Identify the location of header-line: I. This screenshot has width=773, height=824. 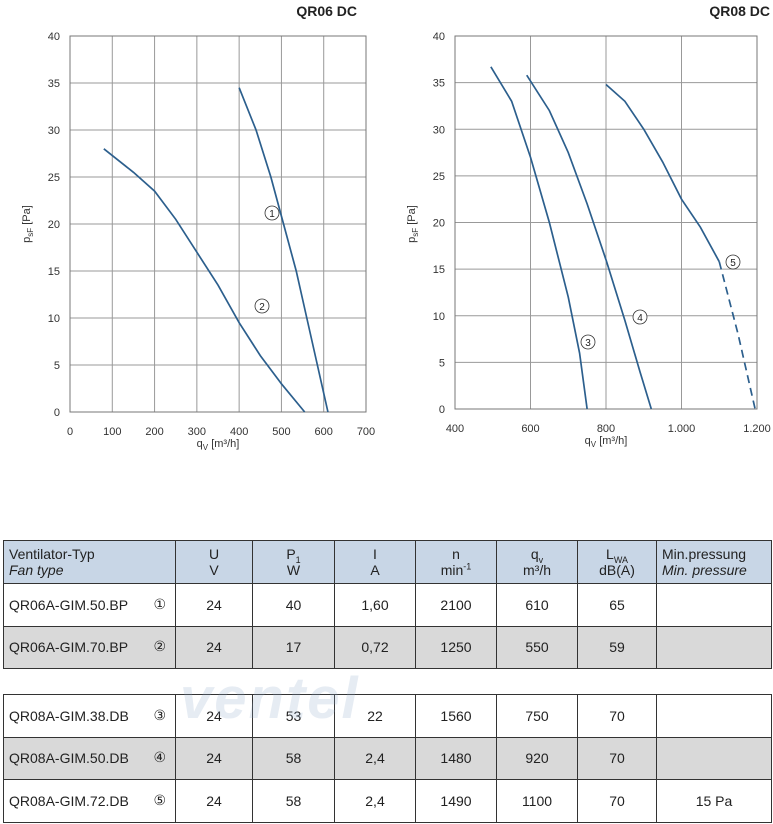
(375, 554).